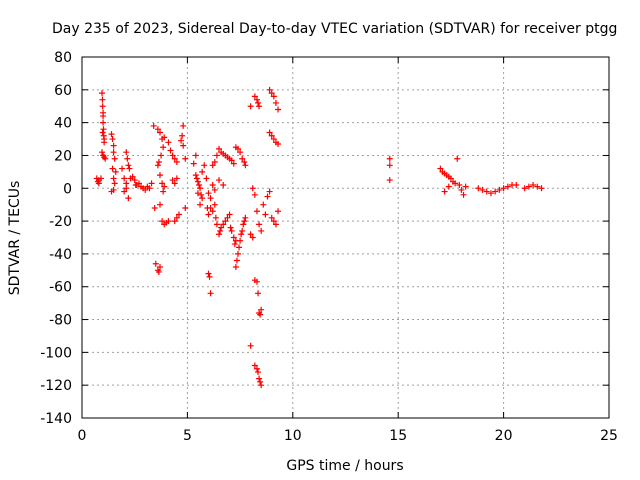  What do you see at coordinates (56, 238) in the screenshot?
I see `y-tick-labels: -140 -120 -100 -80 -60 -40 -20 0 20 40 60 80` at bounding box center [56, 238].